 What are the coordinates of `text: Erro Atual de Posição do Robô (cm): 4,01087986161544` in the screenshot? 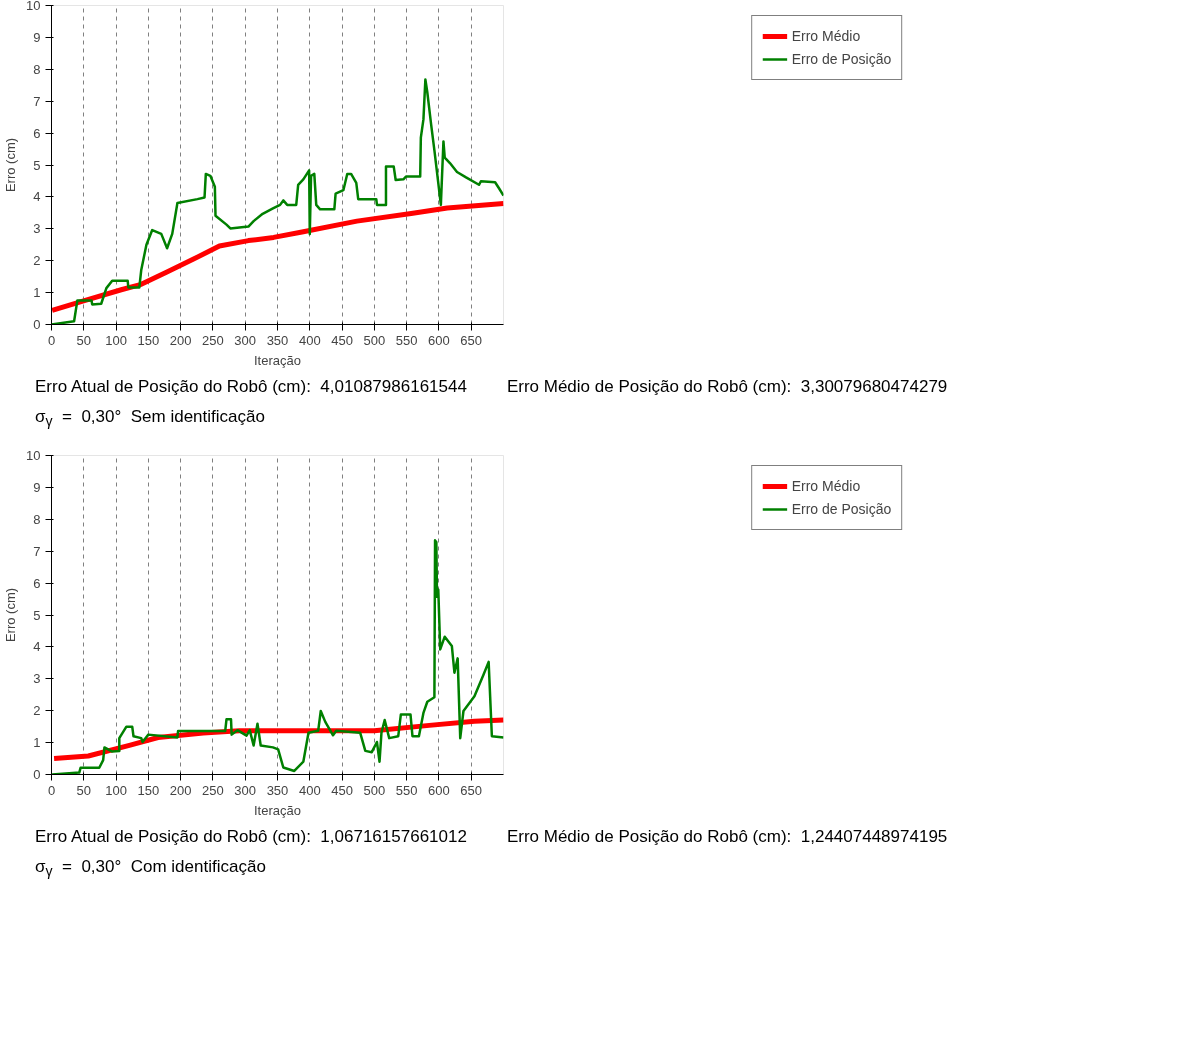 It's located at (251, 387).